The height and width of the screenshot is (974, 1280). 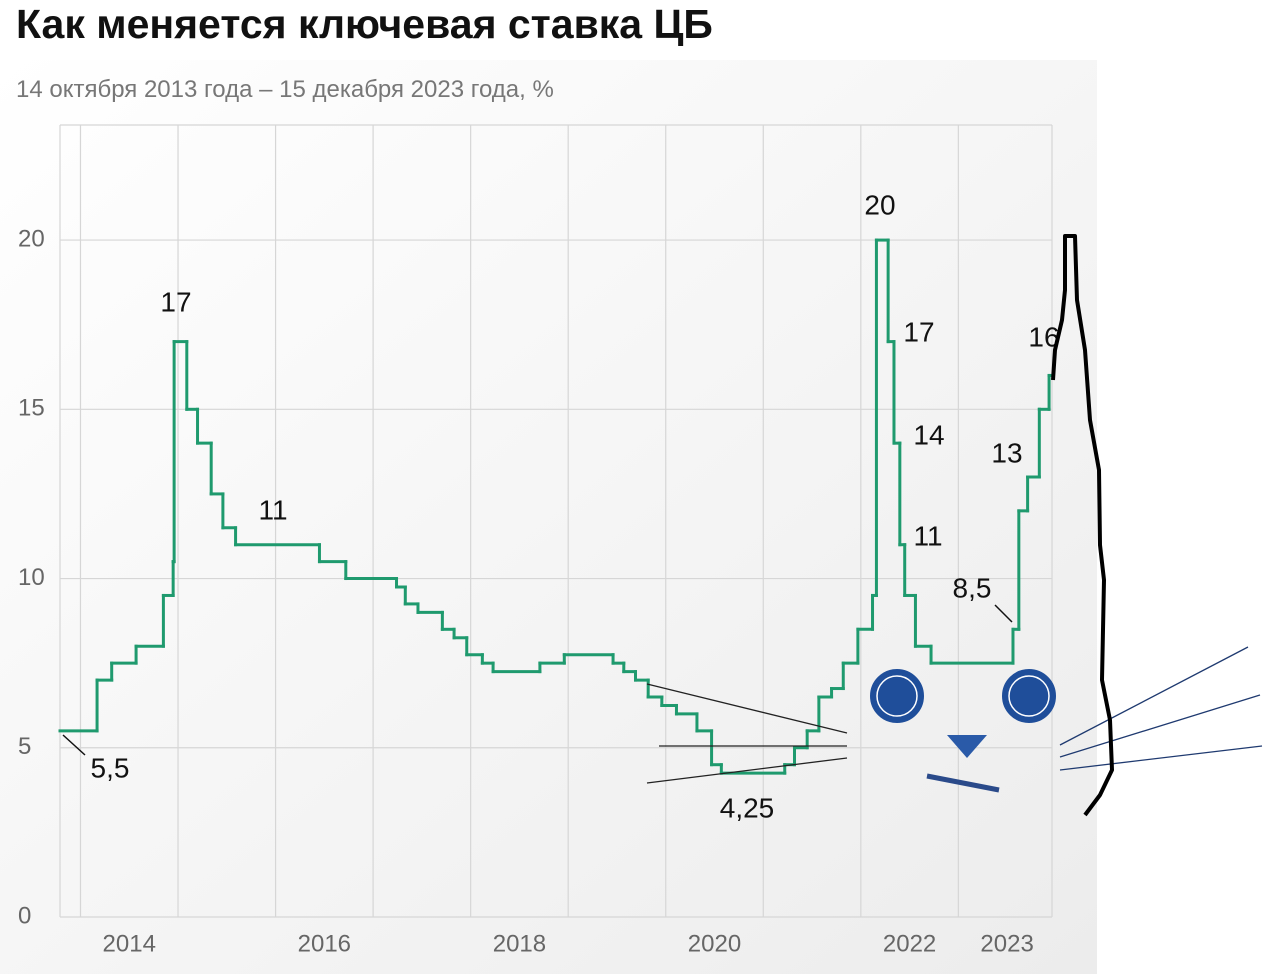 What do you see at coordinates (24, 746) in the screenshot?
I see `y-tick-label: 5` at bounding box center [24, 746].